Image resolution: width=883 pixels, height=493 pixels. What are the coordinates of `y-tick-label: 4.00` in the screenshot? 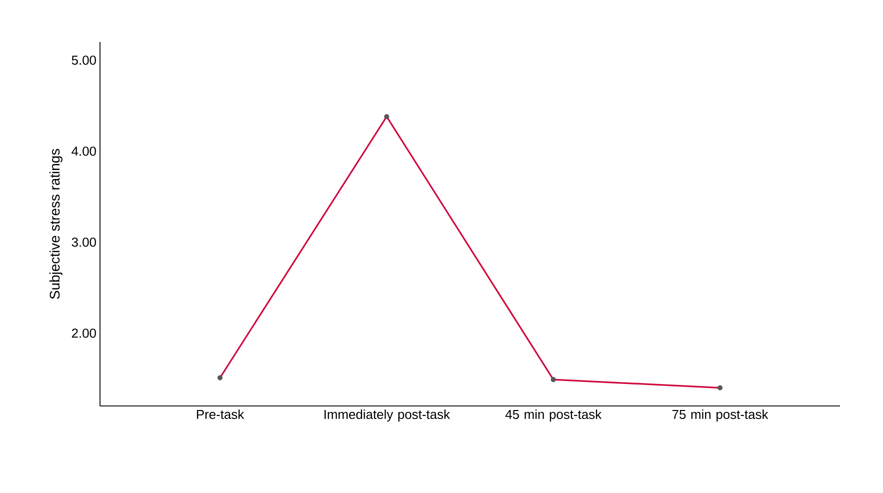 It's located at (84, 151).